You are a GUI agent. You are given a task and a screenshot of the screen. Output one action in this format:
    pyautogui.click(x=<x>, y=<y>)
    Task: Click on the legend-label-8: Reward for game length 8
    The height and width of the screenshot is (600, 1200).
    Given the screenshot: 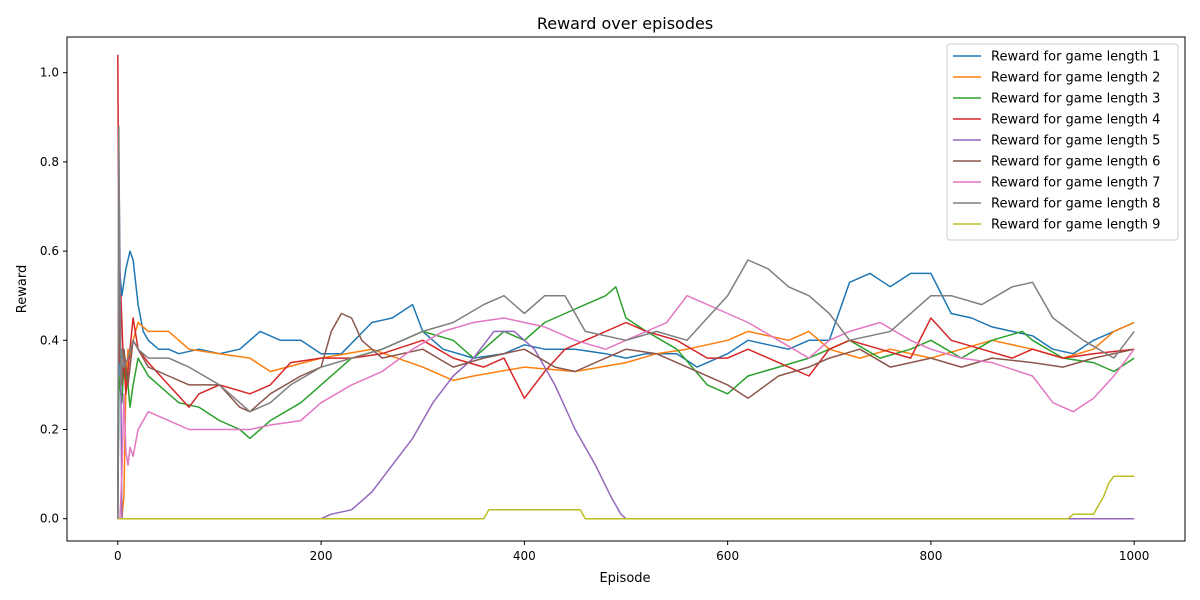 What is the action you would take?
    pyautogui.click(x=1075, y=204)
    